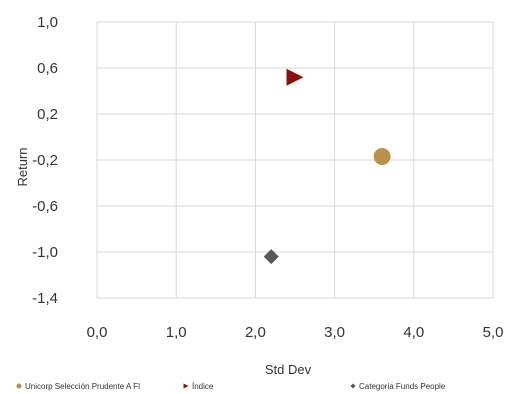 Image resolution: width=511 pixels, height=394 pixels. What do you see at coordinates (402, 386) in the screenshot?
I see `legend-label: Categoria Funds People` at bounding box center [402, 386].